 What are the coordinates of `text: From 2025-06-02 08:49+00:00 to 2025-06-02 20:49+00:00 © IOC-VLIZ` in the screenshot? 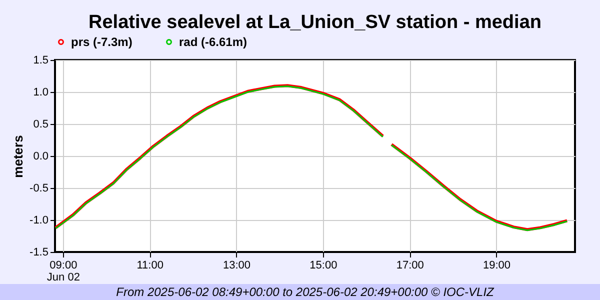 It's located at (305, 292).